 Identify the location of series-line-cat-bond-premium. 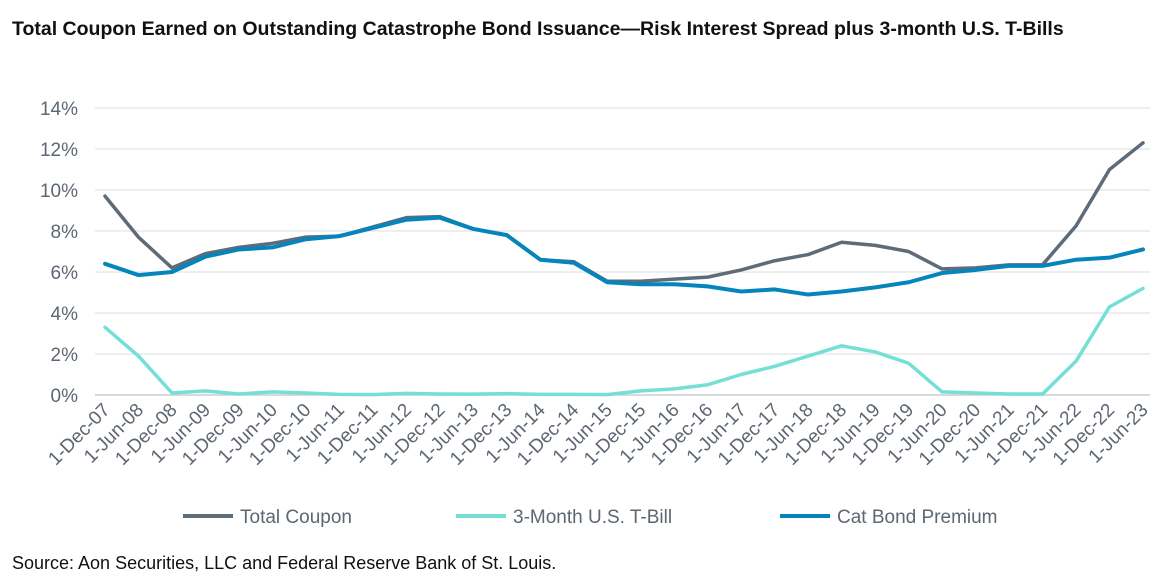
(624, 256).